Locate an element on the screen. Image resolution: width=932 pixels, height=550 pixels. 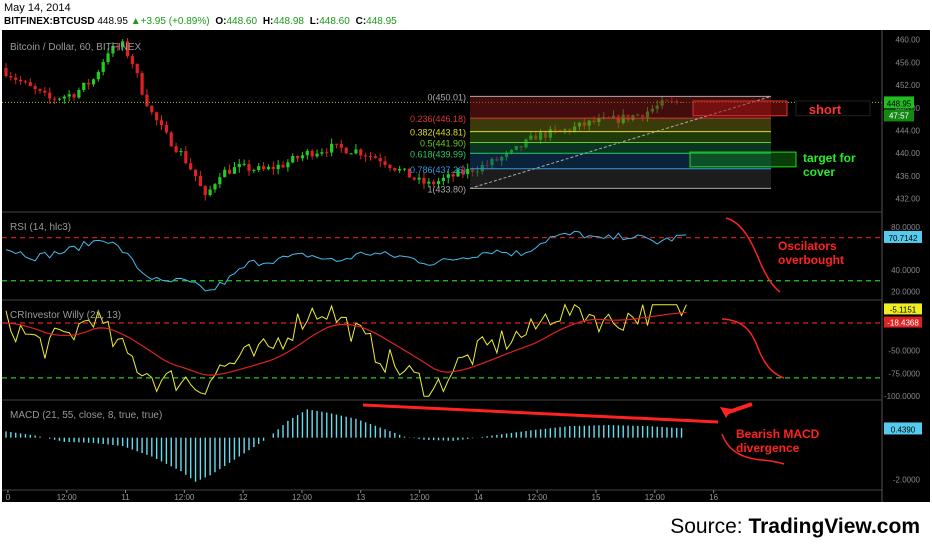
willy-line is located at coordinates (346, 350).